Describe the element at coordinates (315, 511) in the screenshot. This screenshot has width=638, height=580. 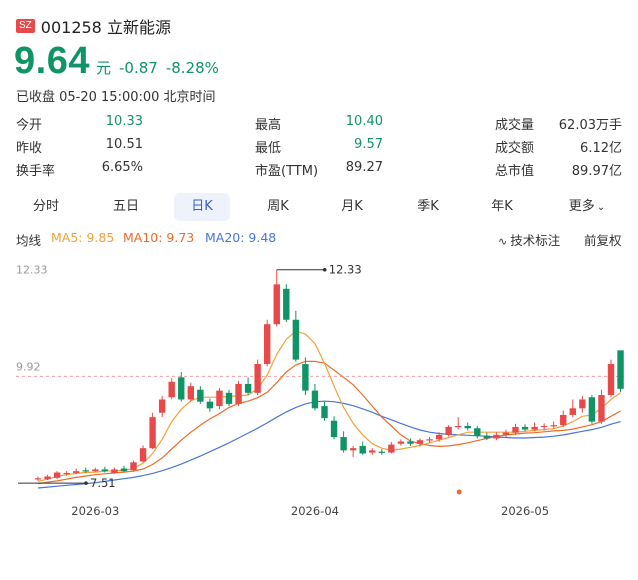
I see `x-axis-label: 2026-04` at that location.